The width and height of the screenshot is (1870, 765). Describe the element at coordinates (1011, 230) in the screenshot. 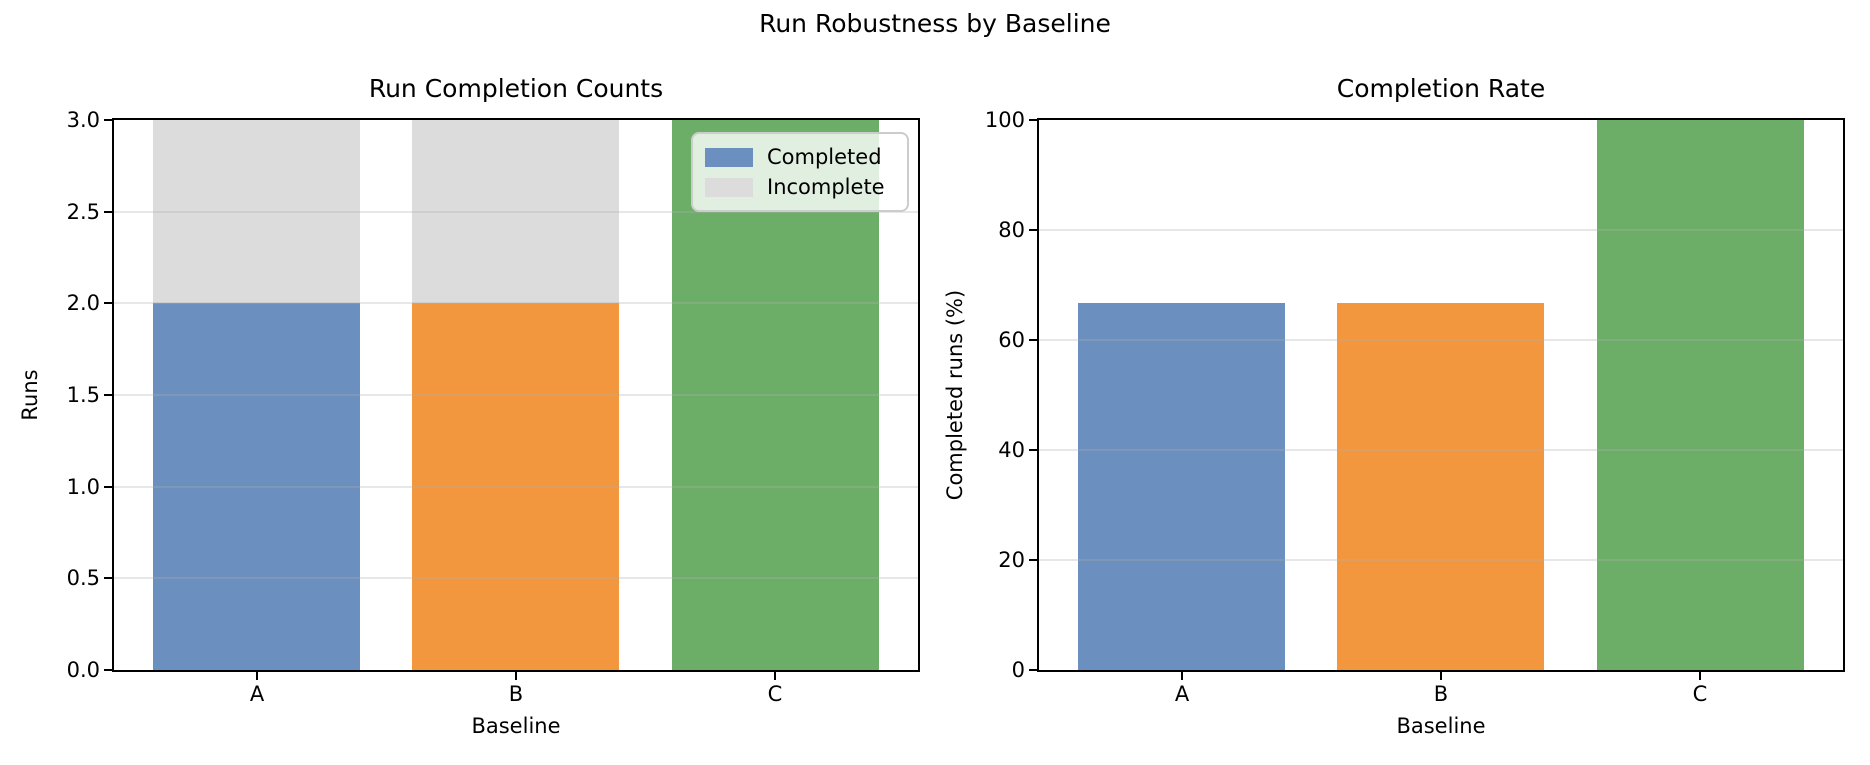

I see `ytick-label-80: 80` at that location.